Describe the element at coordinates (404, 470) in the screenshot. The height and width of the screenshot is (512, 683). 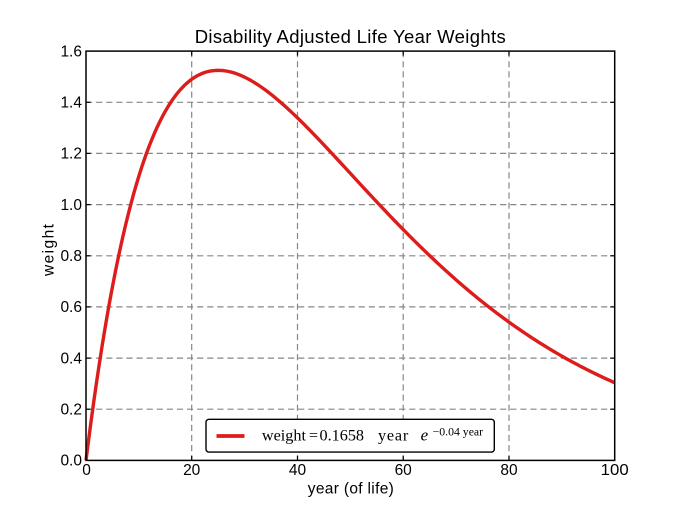
I see `svg-text: 60` at that location.